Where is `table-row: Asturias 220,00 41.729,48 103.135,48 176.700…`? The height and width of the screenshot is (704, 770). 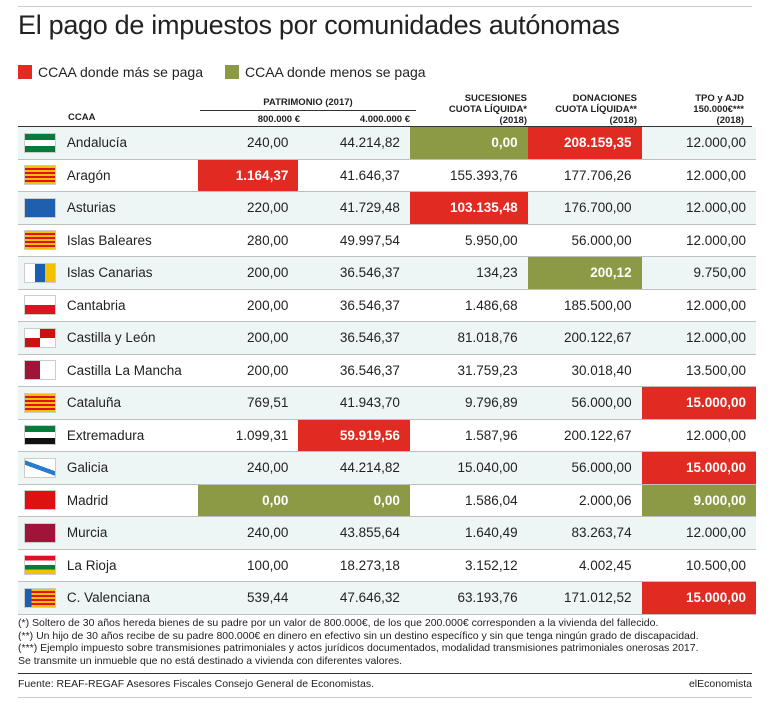 table-row: Asturias 220,00 41.729,48 103.135,48 176.700… is located at coordinates (387, 208).